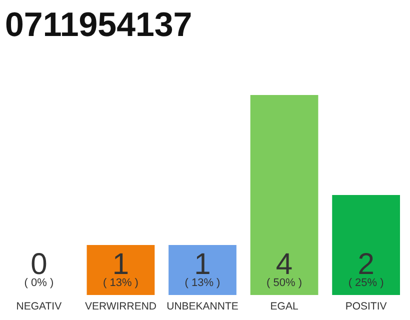 The image size is (410, 320). I want to click on annotation: ( 25% ), so click(366, 283).